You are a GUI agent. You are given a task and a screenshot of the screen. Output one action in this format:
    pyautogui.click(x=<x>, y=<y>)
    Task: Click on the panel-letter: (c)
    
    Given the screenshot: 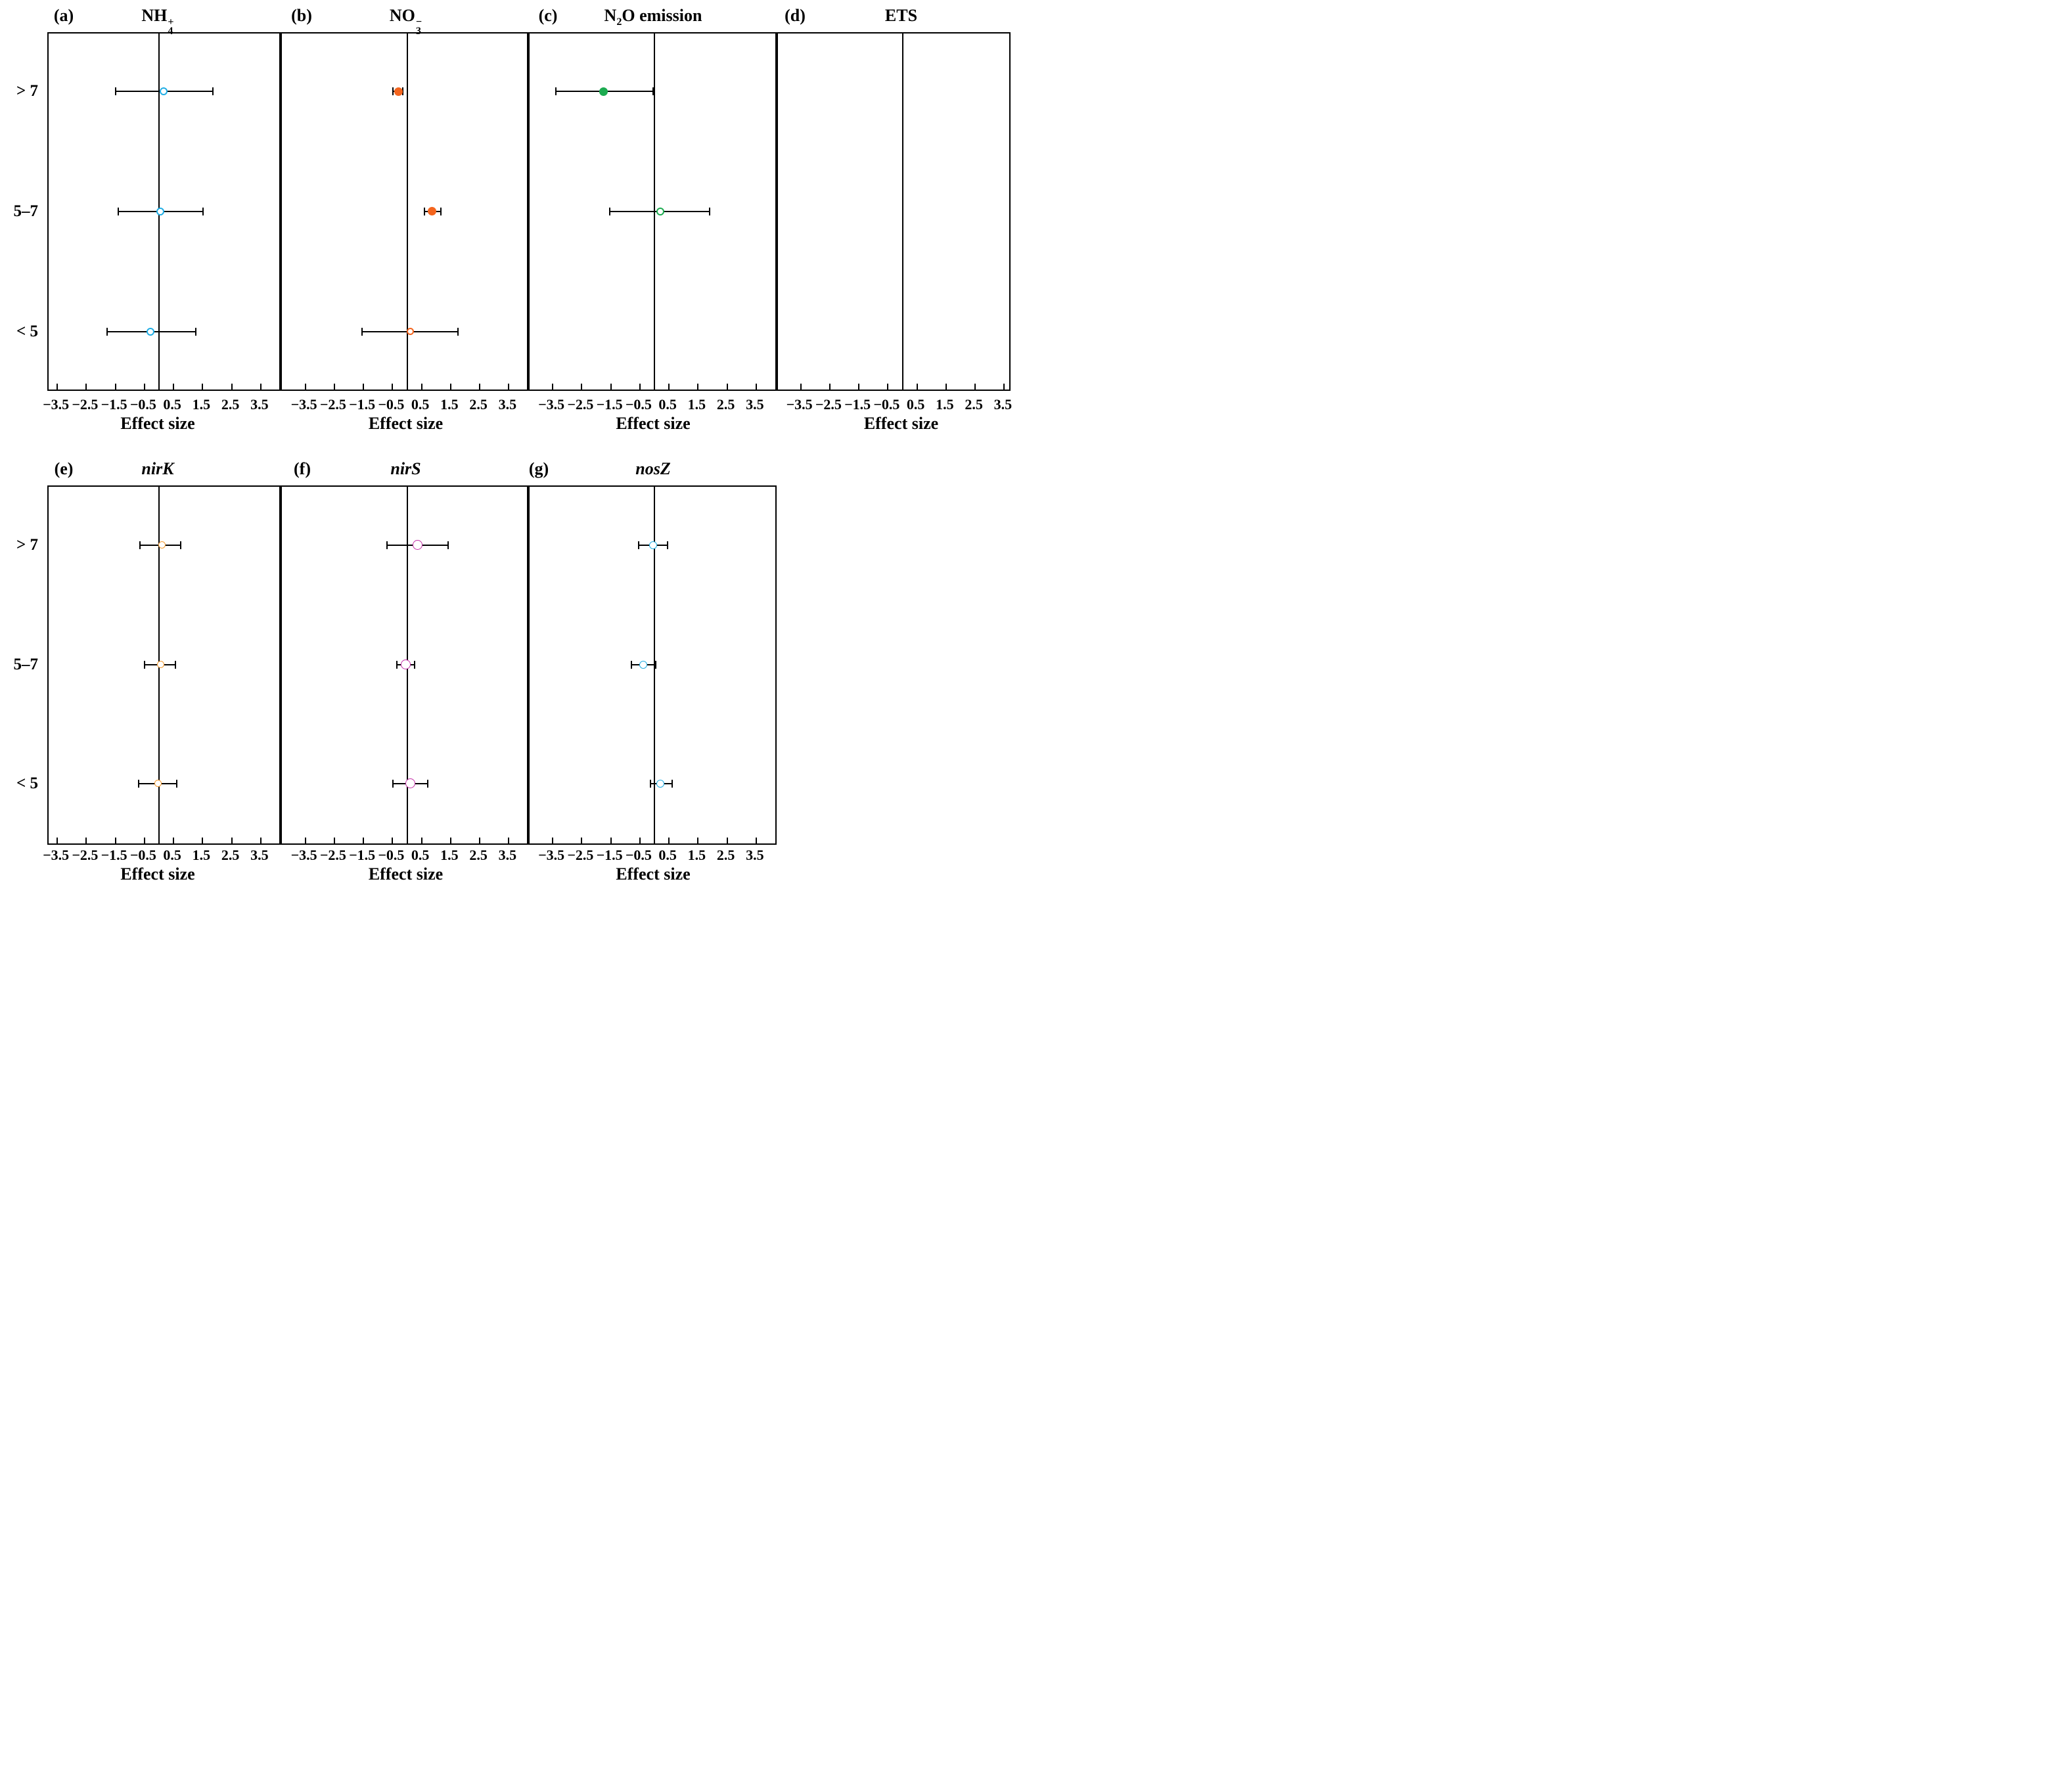 What is the action you would take?
    pyautogui.click(x=548, y=15)
    